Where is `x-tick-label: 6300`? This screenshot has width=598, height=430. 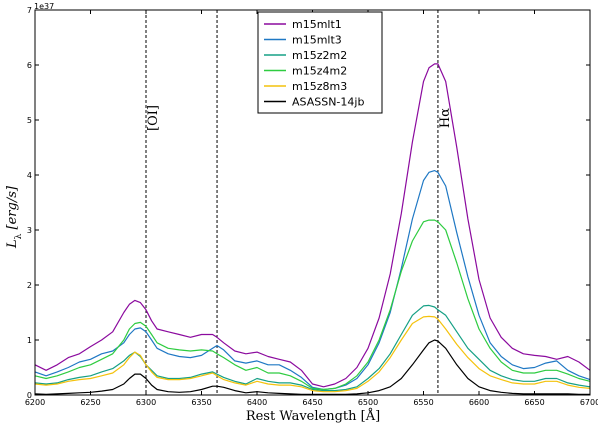 x-tick-label: 6300 is located at coordinates (146, 402).